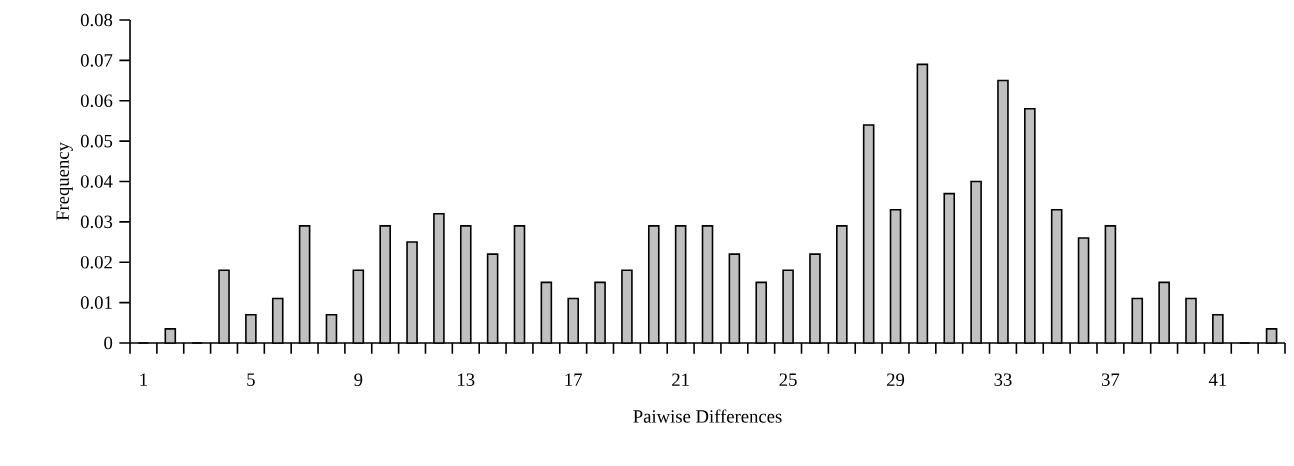  What do you see at coordinates (143, 379) in the screenshot?
I see `x-tick-label: 1` at bounding box center [143, 379].